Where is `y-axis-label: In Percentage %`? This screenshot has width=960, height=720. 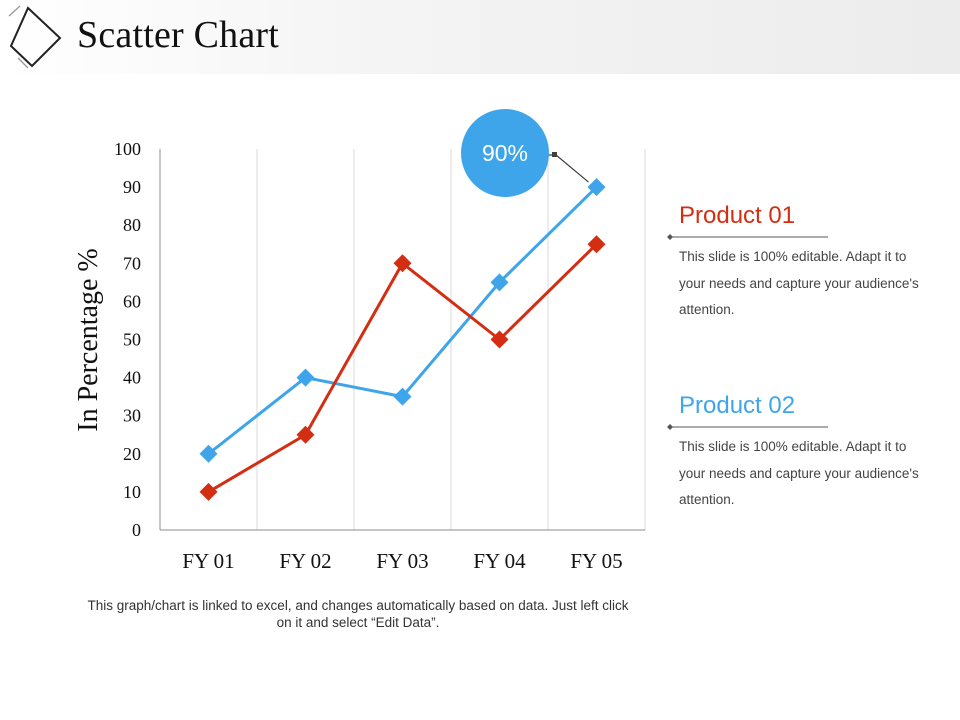
y-axis-label: In Percentage % is located at coordinates (88, 339).